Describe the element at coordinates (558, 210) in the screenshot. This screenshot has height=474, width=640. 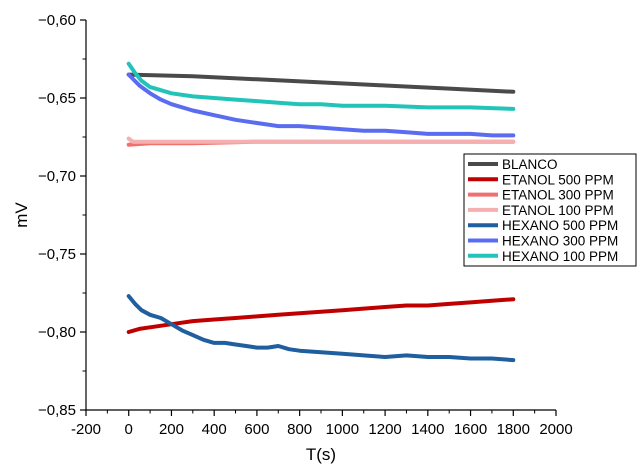
I see `legend-label: ETANOL 100 PPM` at that location.